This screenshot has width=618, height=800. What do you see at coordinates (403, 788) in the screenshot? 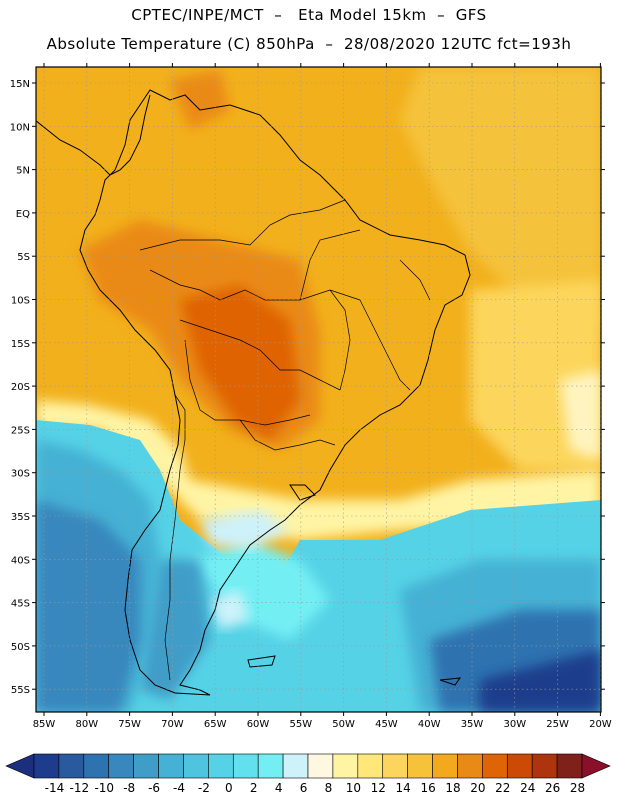
I see `colorbar-label: 14` at bounding box center [403, 788].